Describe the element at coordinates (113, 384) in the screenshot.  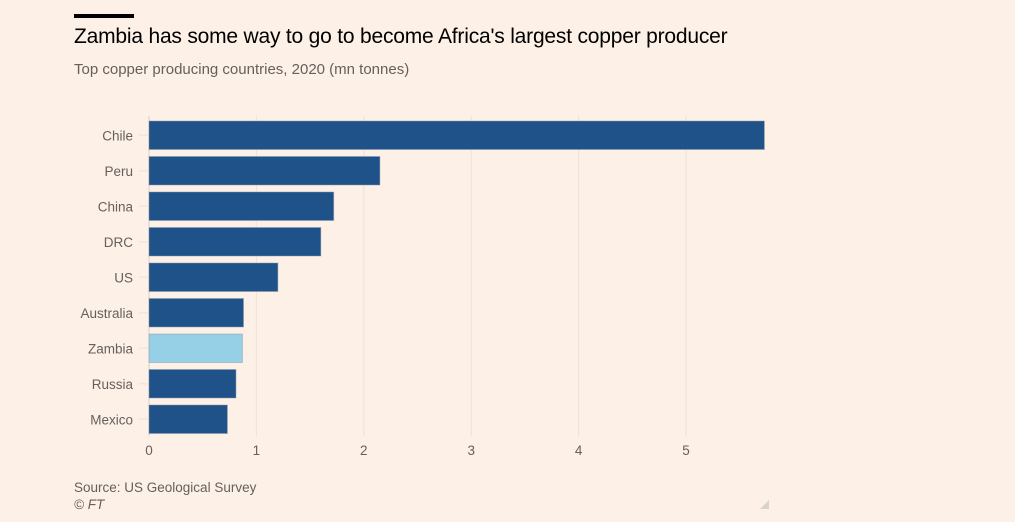
I see `category-label: Russia` at that location.